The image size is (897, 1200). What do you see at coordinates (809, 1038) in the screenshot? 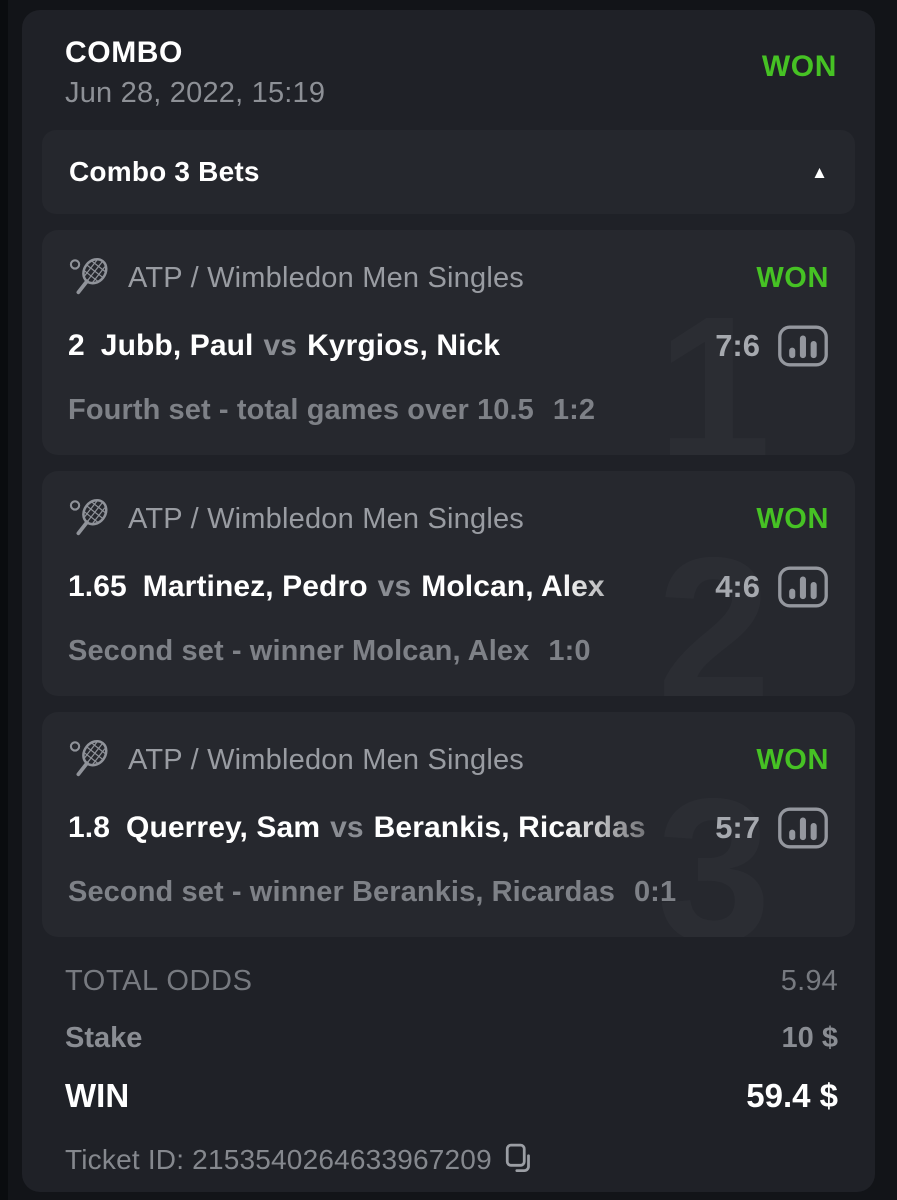
I see `stake-value: 10 $` at bounding box center [809, 1038].